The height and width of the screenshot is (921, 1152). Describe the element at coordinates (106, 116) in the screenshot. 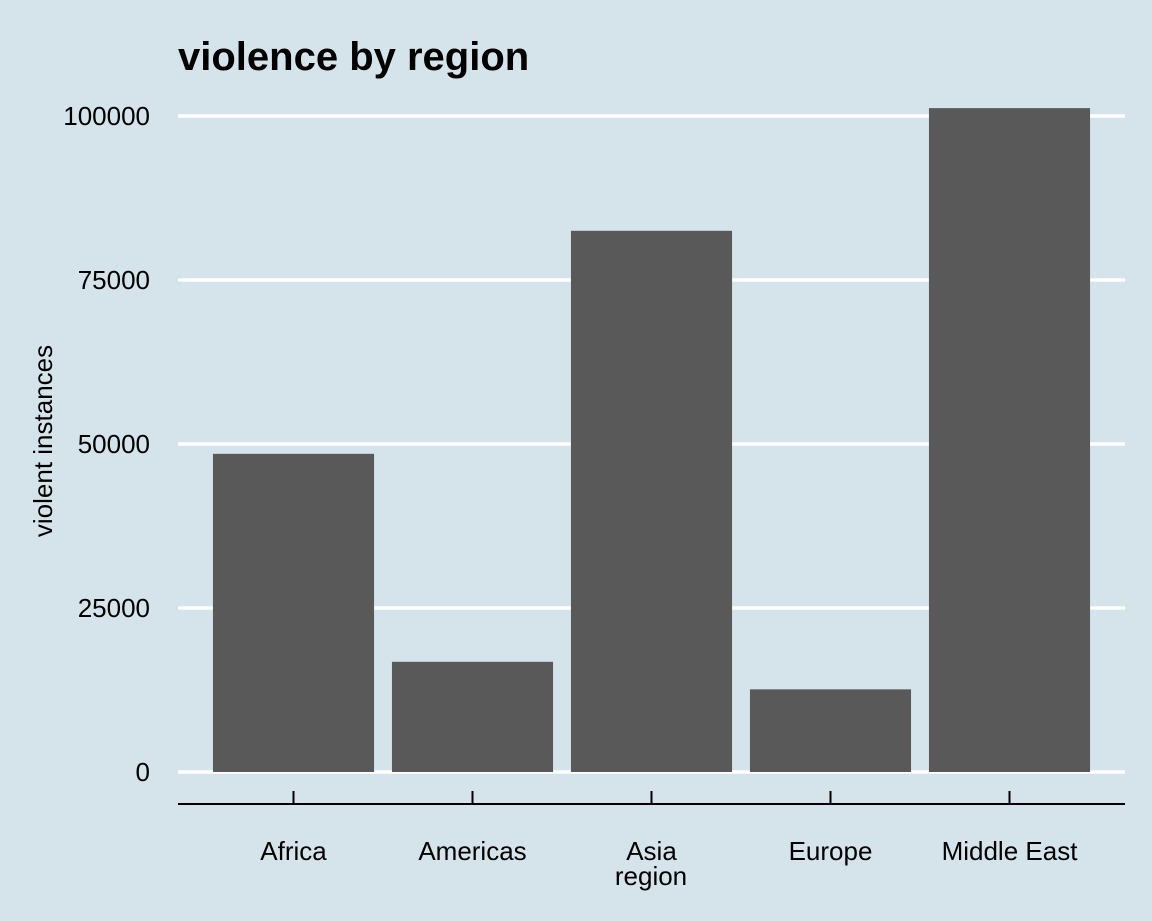

I see `y-tick-label: 100000` at that location.